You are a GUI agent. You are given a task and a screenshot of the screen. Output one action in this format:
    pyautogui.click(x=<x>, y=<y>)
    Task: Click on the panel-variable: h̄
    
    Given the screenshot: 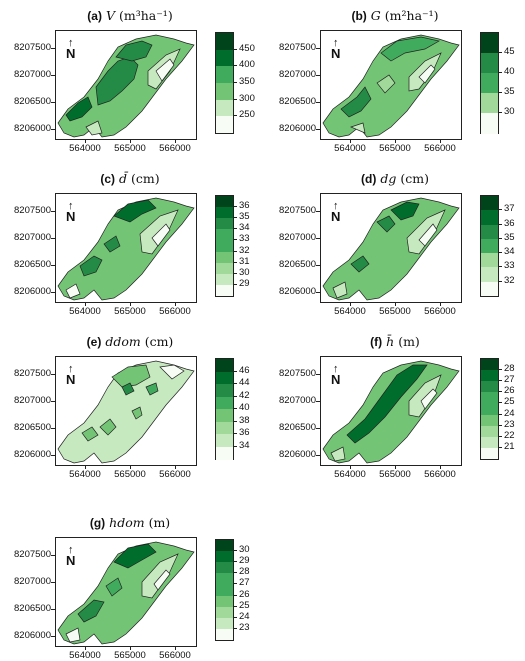 What is the action you would take?
    pyautogui.click(x=390, y=341)
    